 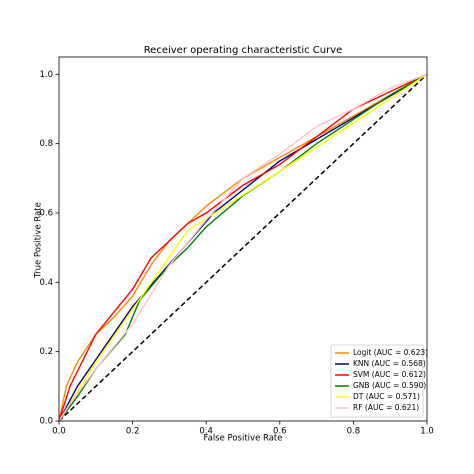 I want to click on y-tick-label: 0.2, so click(x=46, y=352).